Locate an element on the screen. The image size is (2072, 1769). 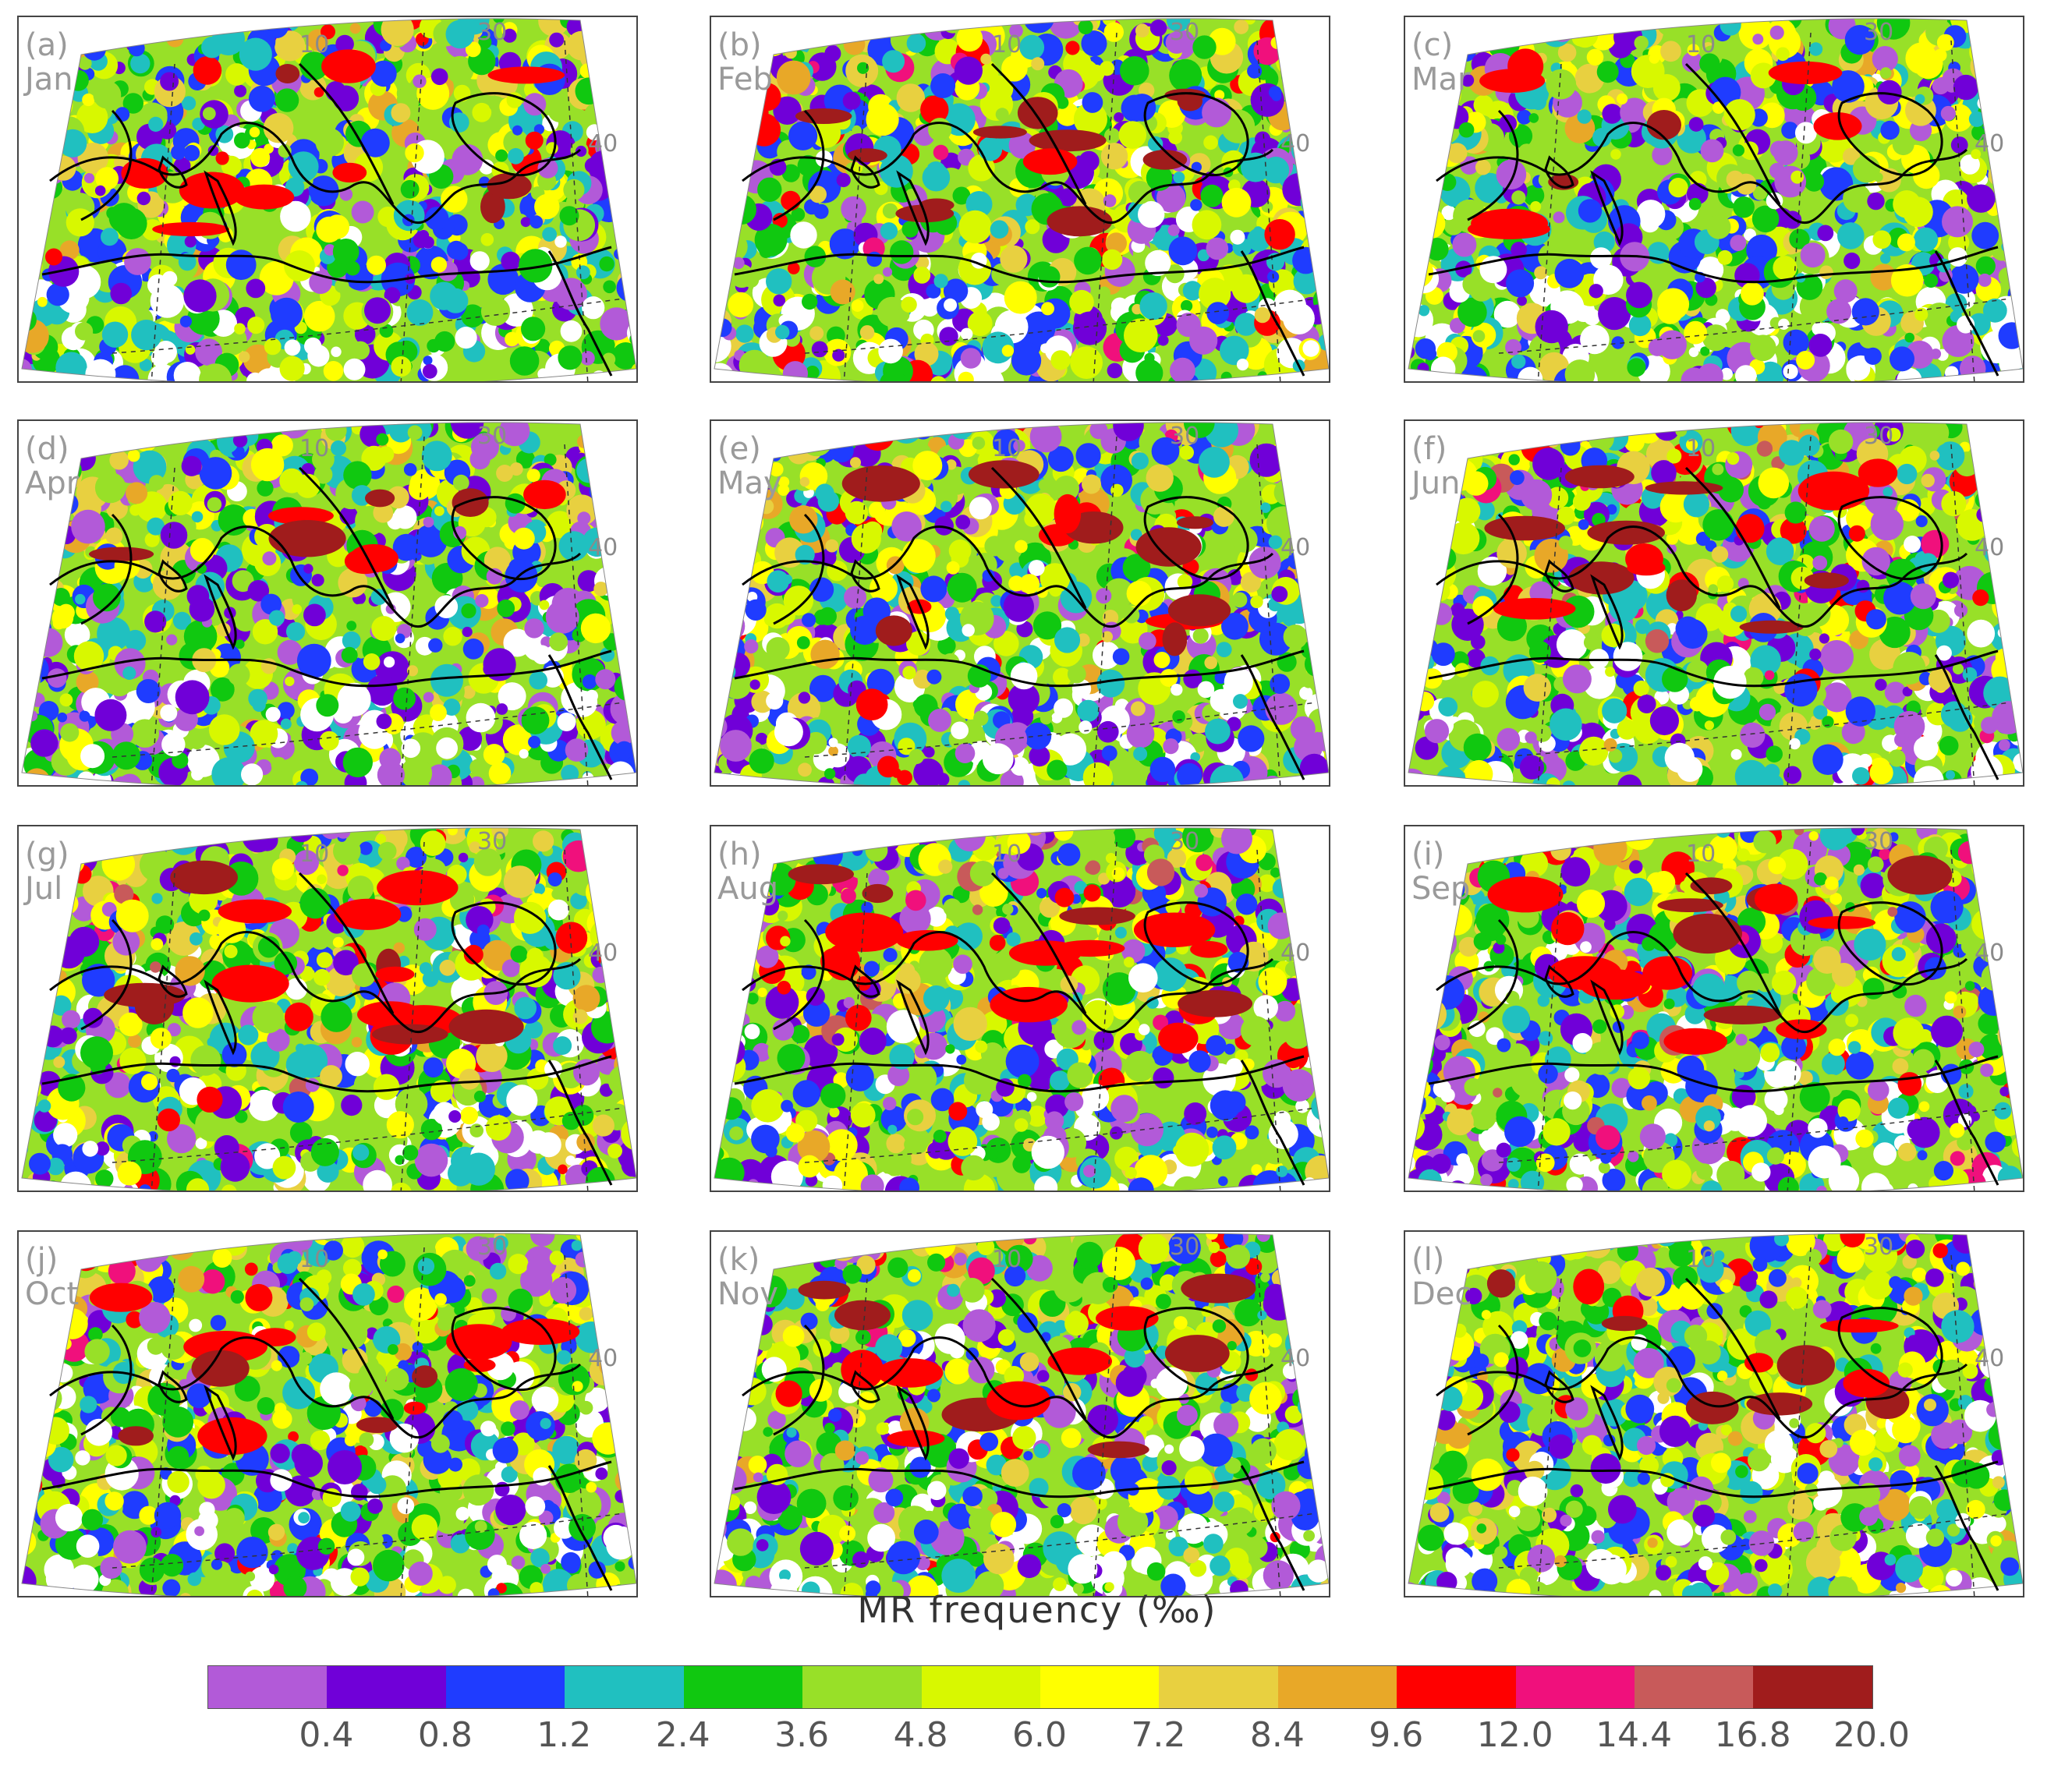
latitude-label: 40 is located at coordinates (1990, 143).